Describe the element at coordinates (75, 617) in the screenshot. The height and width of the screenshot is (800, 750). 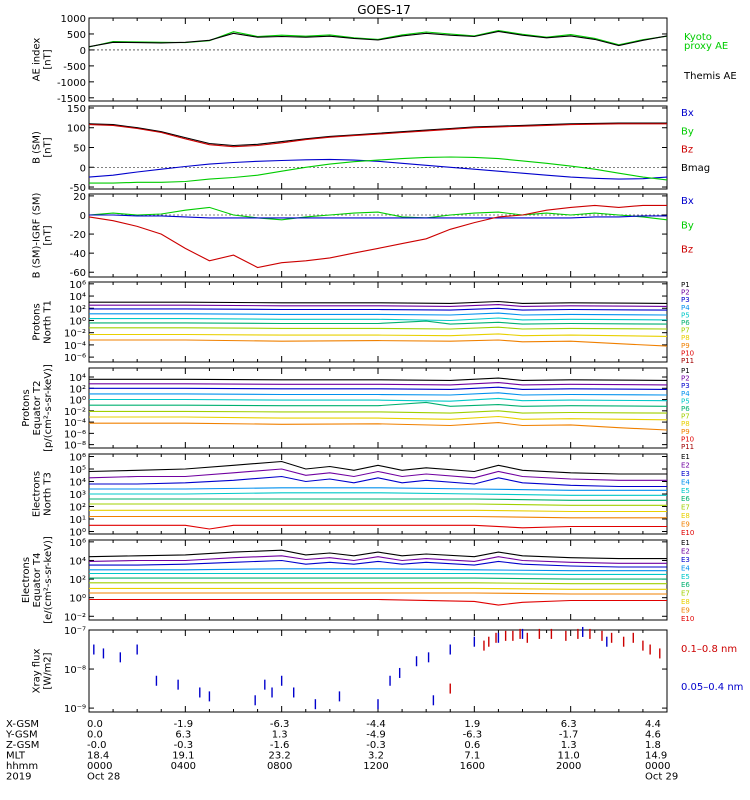
I see `y-tick-label: 10⁻²` at that location.